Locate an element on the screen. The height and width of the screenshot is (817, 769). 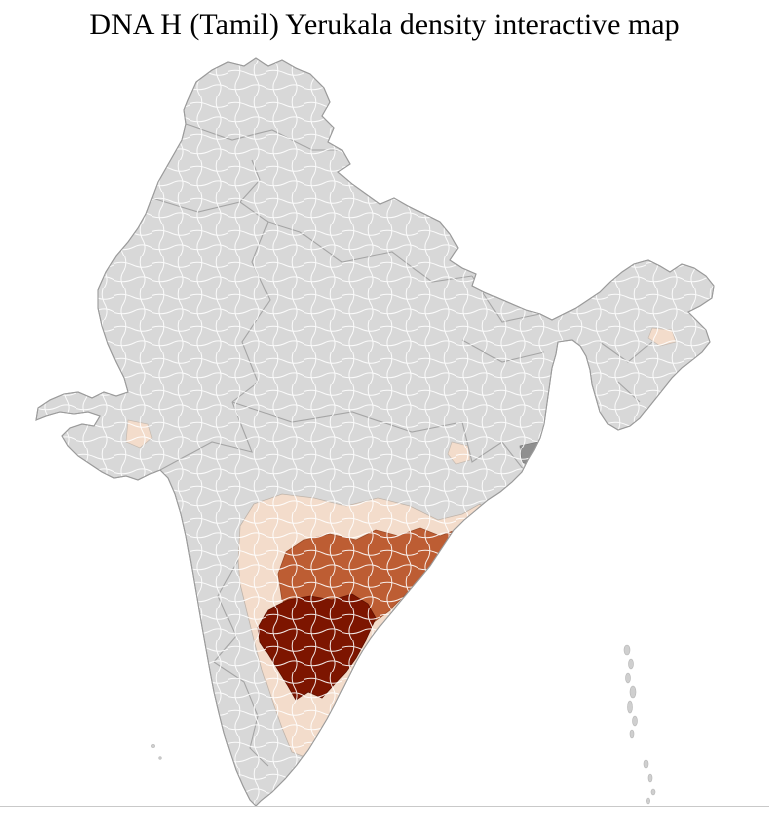
island-chains is located at coordinates (403, 724).